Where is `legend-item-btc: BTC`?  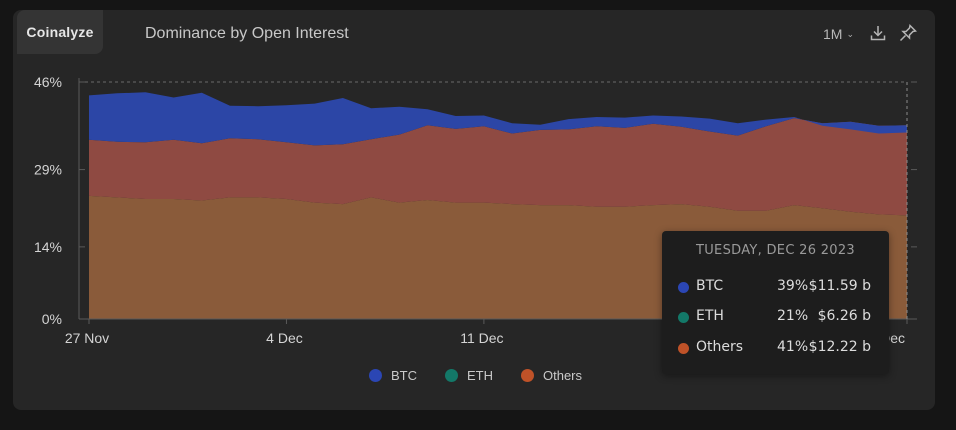 legend-item-btc: BTC is located at coordinates (393, 375).